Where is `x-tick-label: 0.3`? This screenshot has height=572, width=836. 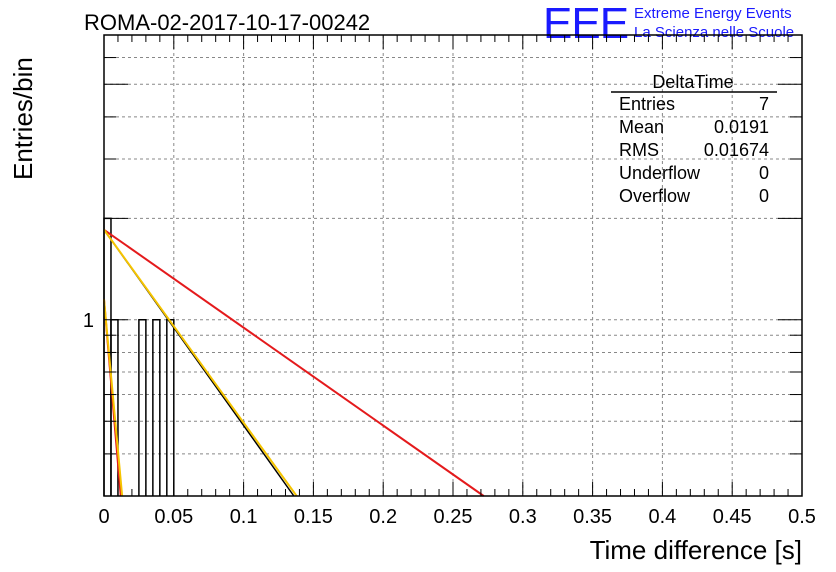
x-tick-label: 0.3 is located at coordinates (523, 517).